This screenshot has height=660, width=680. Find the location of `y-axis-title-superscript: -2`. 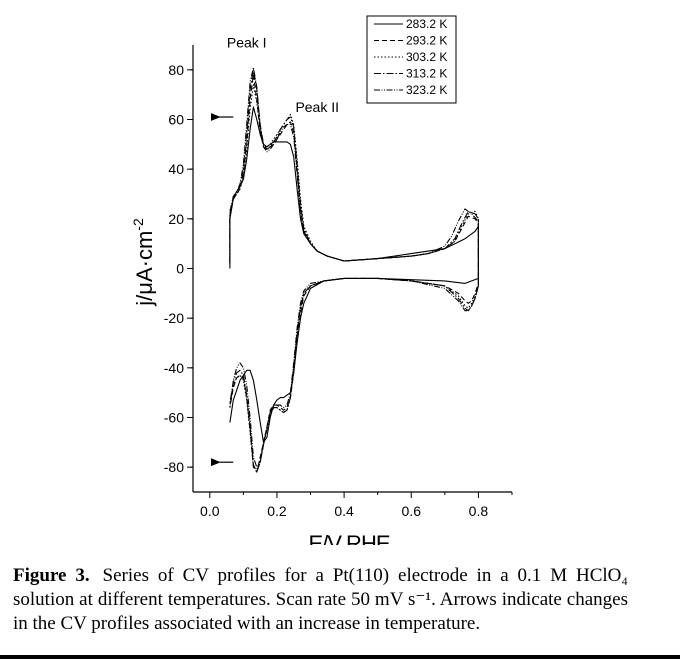

y-axis-title-superscript: -2 is located at coordinates (138, 224).